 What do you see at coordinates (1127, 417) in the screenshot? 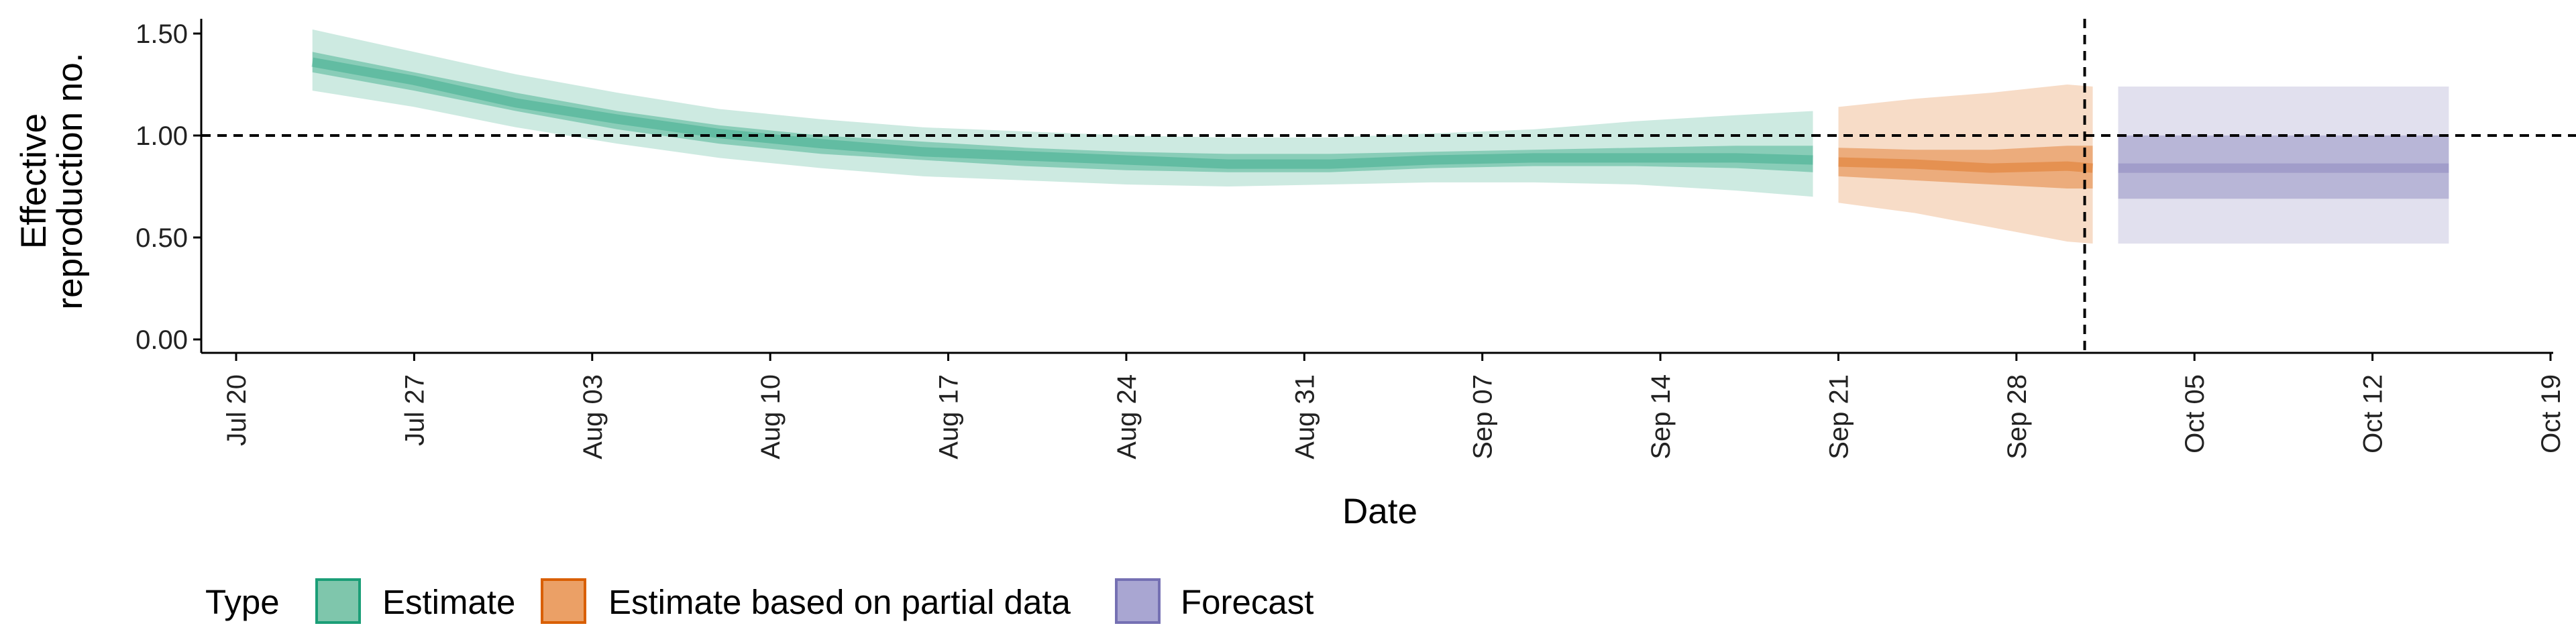
I see `x-tick-label: Aug 24` at bounding box center [1127, 417].